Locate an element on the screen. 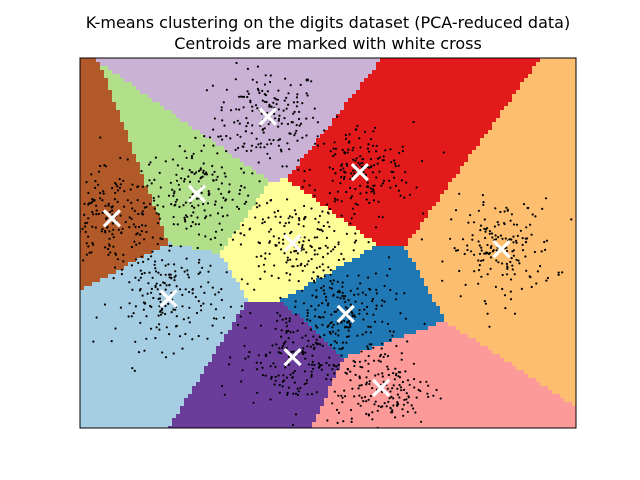 The image size is (640, 480). region-cell-1973 is located at coordinates (534, 120).